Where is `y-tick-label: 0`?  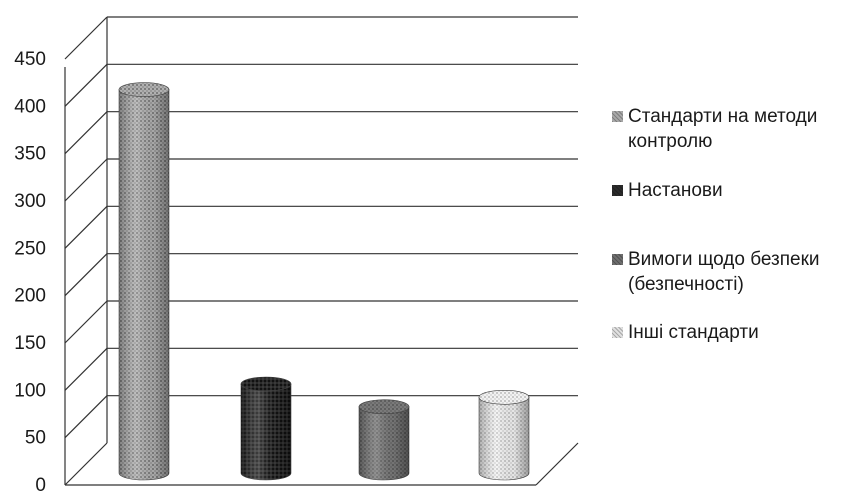
y-tick-label: 0 is located at coordinates (40, 483).